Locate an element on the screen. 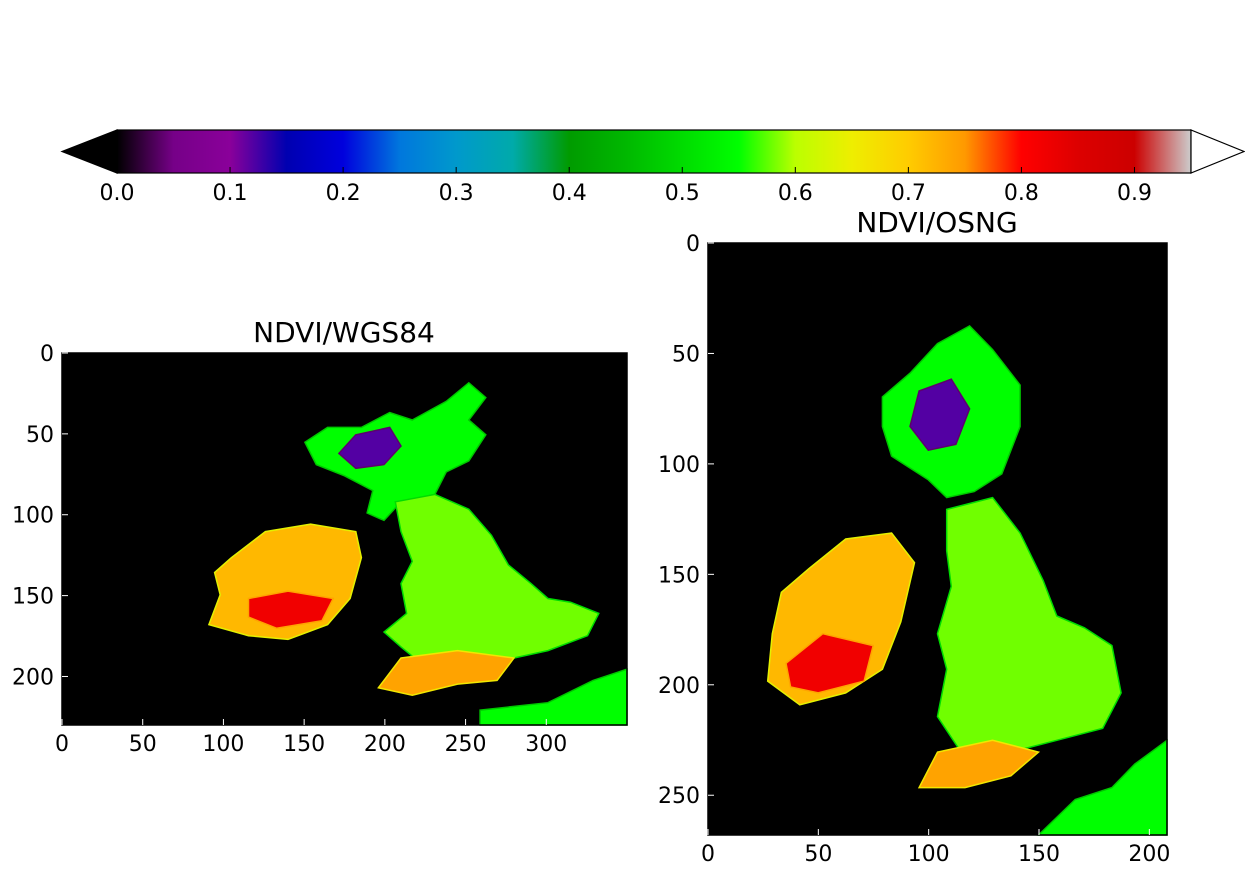 This screenshot has height=870, width=1245. colorbar: 0.0 0.1 0.2 0.3 0.4 0.5 0.6 0.7 0.8 0.9 is located at coordinates (652, 167).